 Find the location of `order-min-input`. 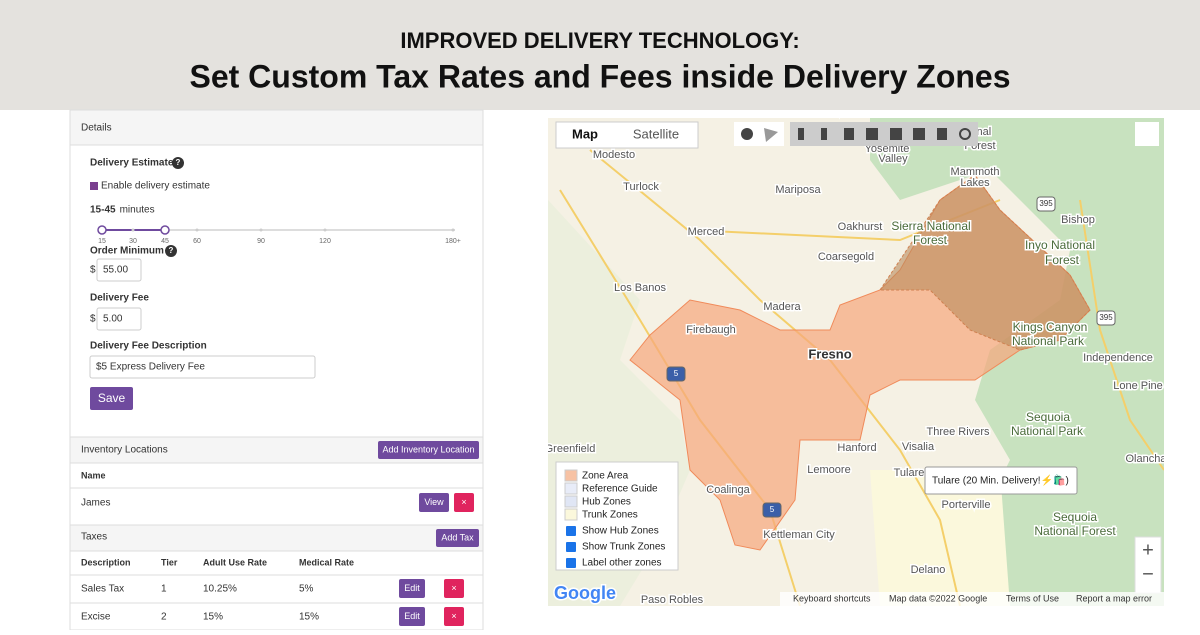

order-min-input is located at coordinates (119, 270).